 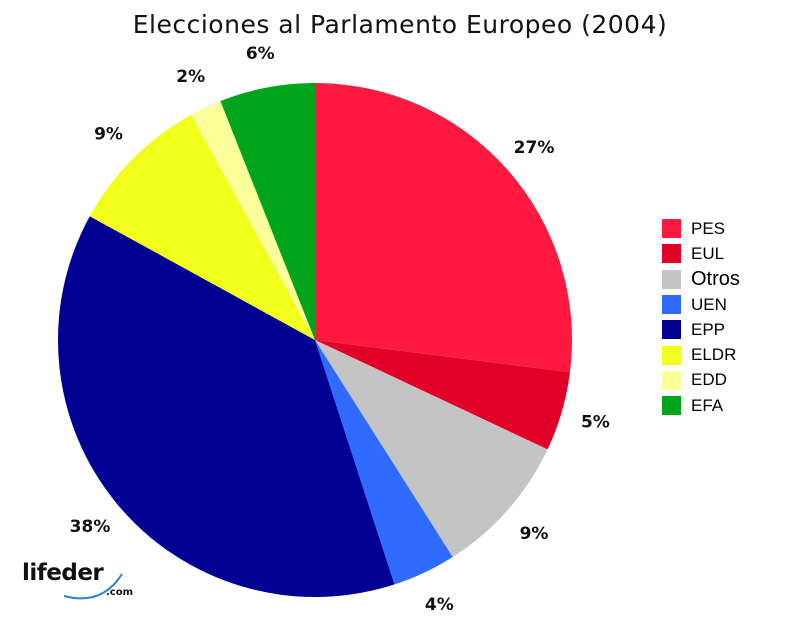 I want to click on legend-item-otros: Otros, so click(x=701, y=279).